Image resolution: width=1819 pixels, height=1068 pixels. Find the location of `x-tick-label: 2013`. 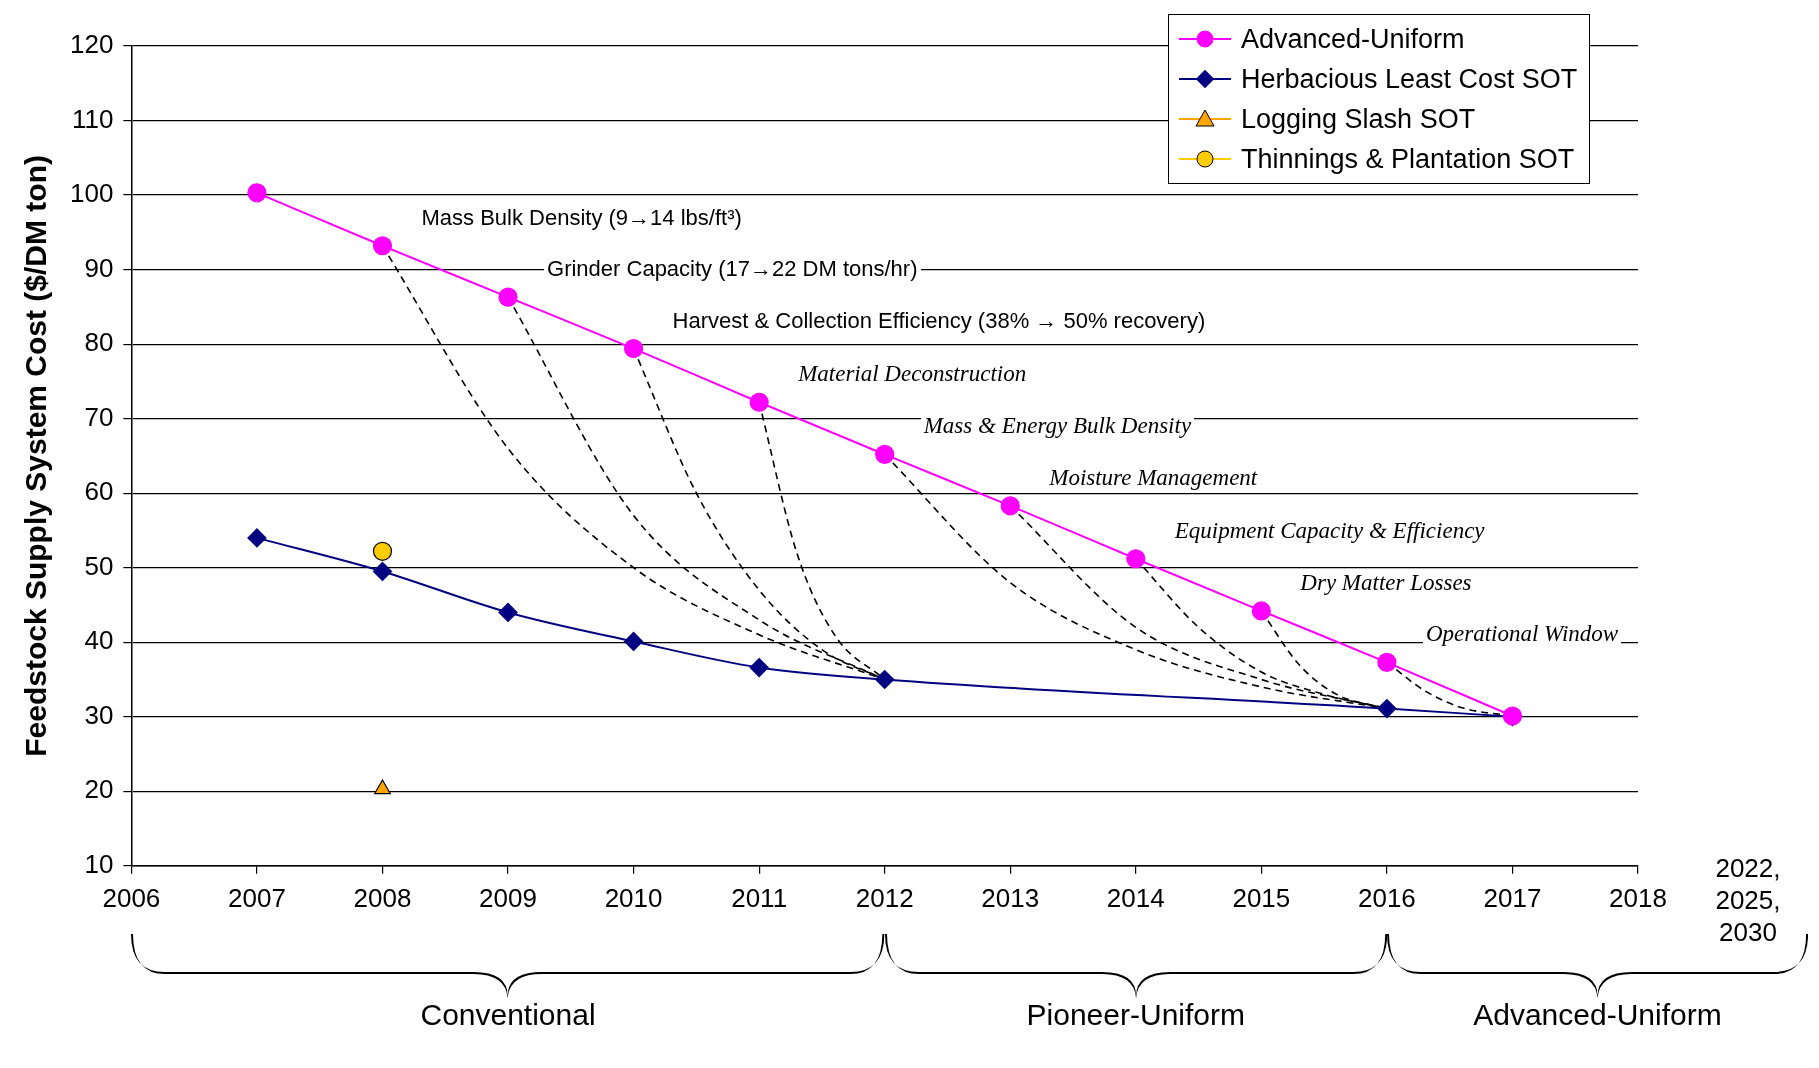

x-tick-label: 2013 is located at coordinates (1010, 897).